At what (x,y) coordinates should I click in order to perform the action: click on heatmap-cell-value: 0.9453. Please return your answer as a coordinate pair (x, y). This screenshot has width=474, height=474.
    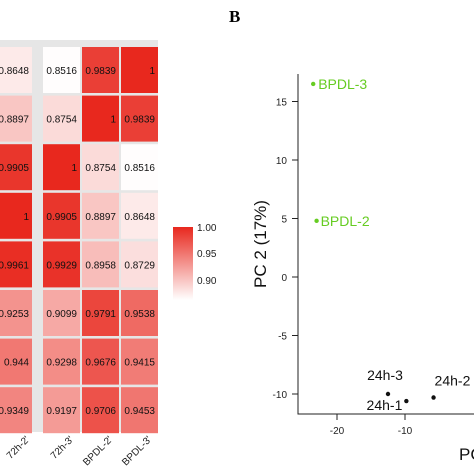
    Looking at the image, I should click on (139, 411).